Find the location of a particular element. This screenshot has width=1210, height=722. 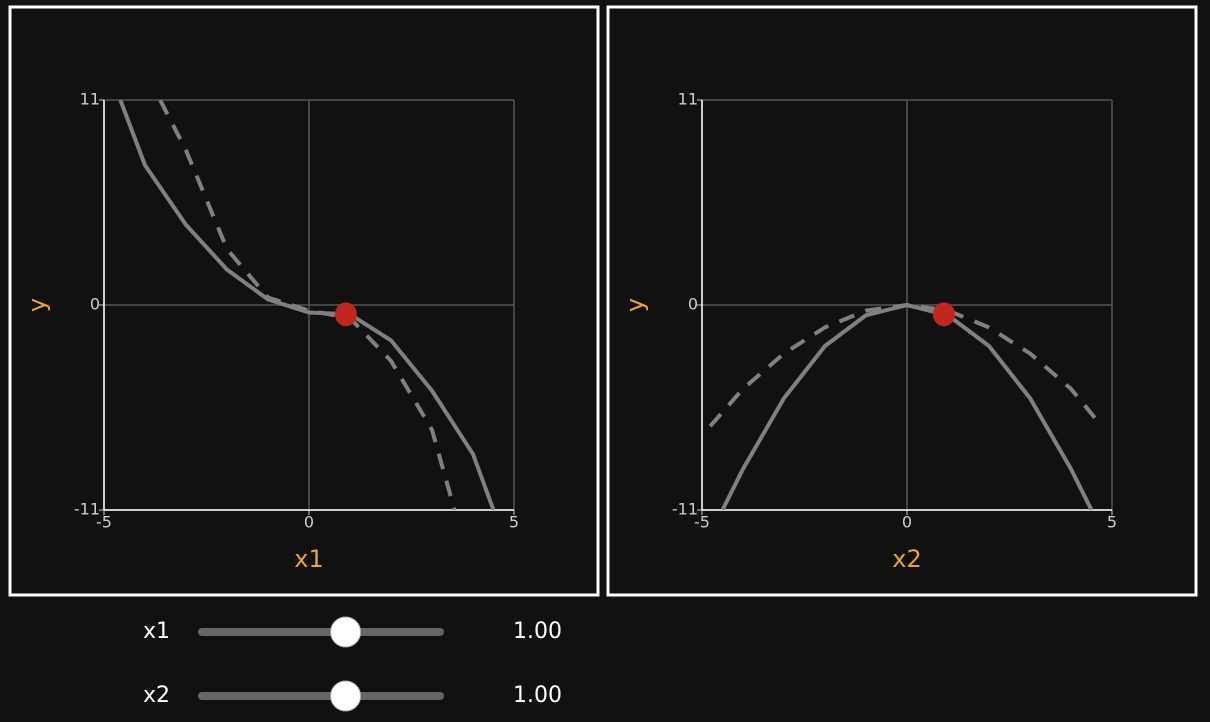

x-axis-label: x2 is located at coordinates (906, 559).